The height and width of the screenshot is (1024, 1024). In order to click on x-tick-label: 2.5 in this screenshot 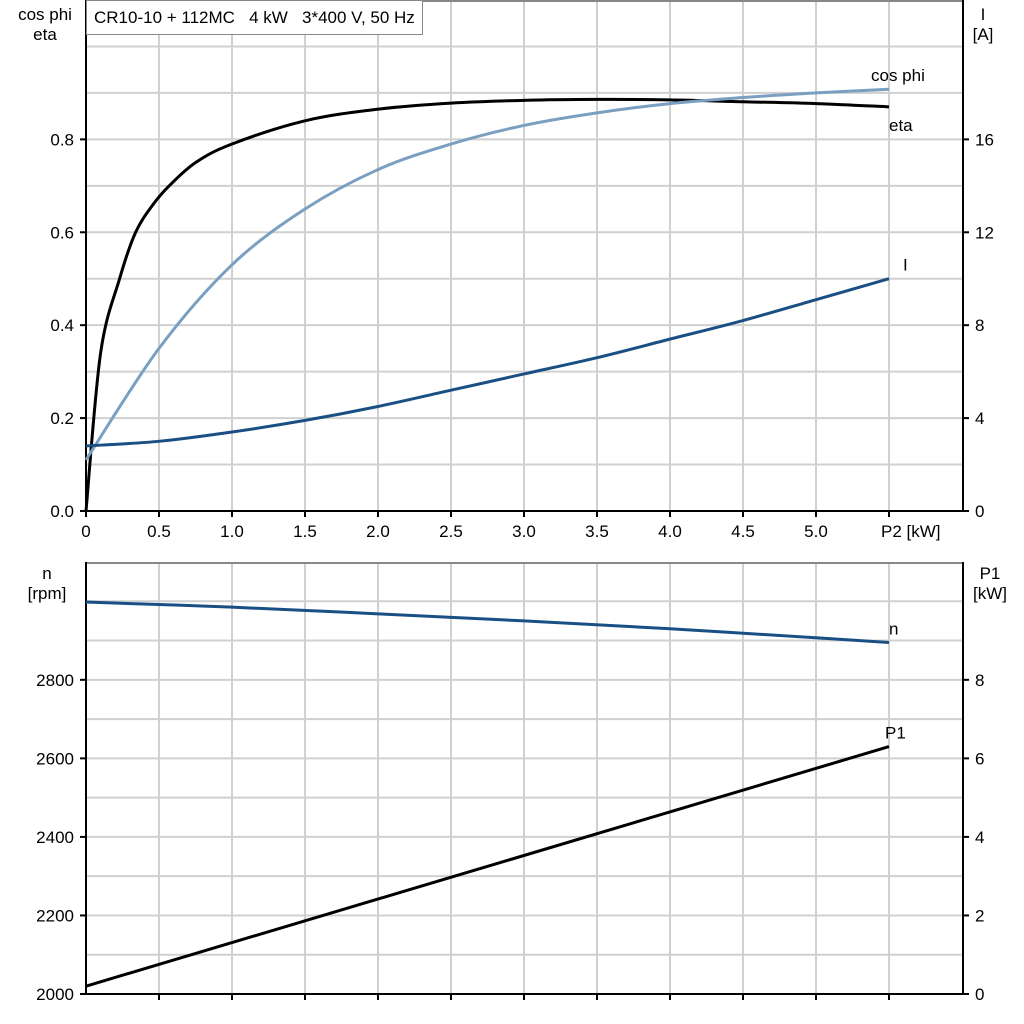, I will do `click(451, 531)`.